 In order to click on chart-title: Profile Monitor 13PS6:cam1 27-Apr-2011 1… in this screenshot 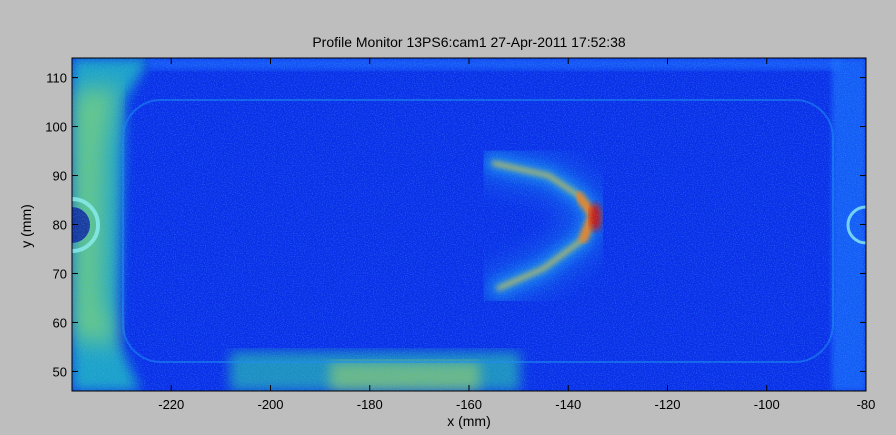, I will do `click(469, 42)`.